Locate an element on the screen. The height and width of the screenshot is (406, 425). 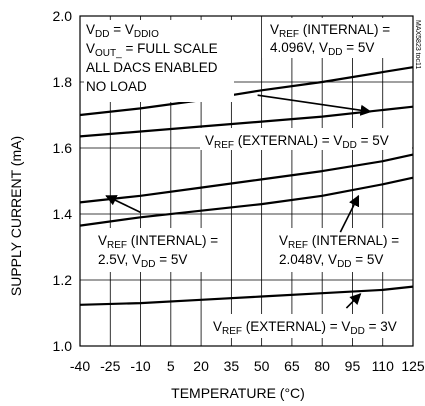
x-axis-label: TEMPERATURE (°C) is located at coordinates (238, 393).